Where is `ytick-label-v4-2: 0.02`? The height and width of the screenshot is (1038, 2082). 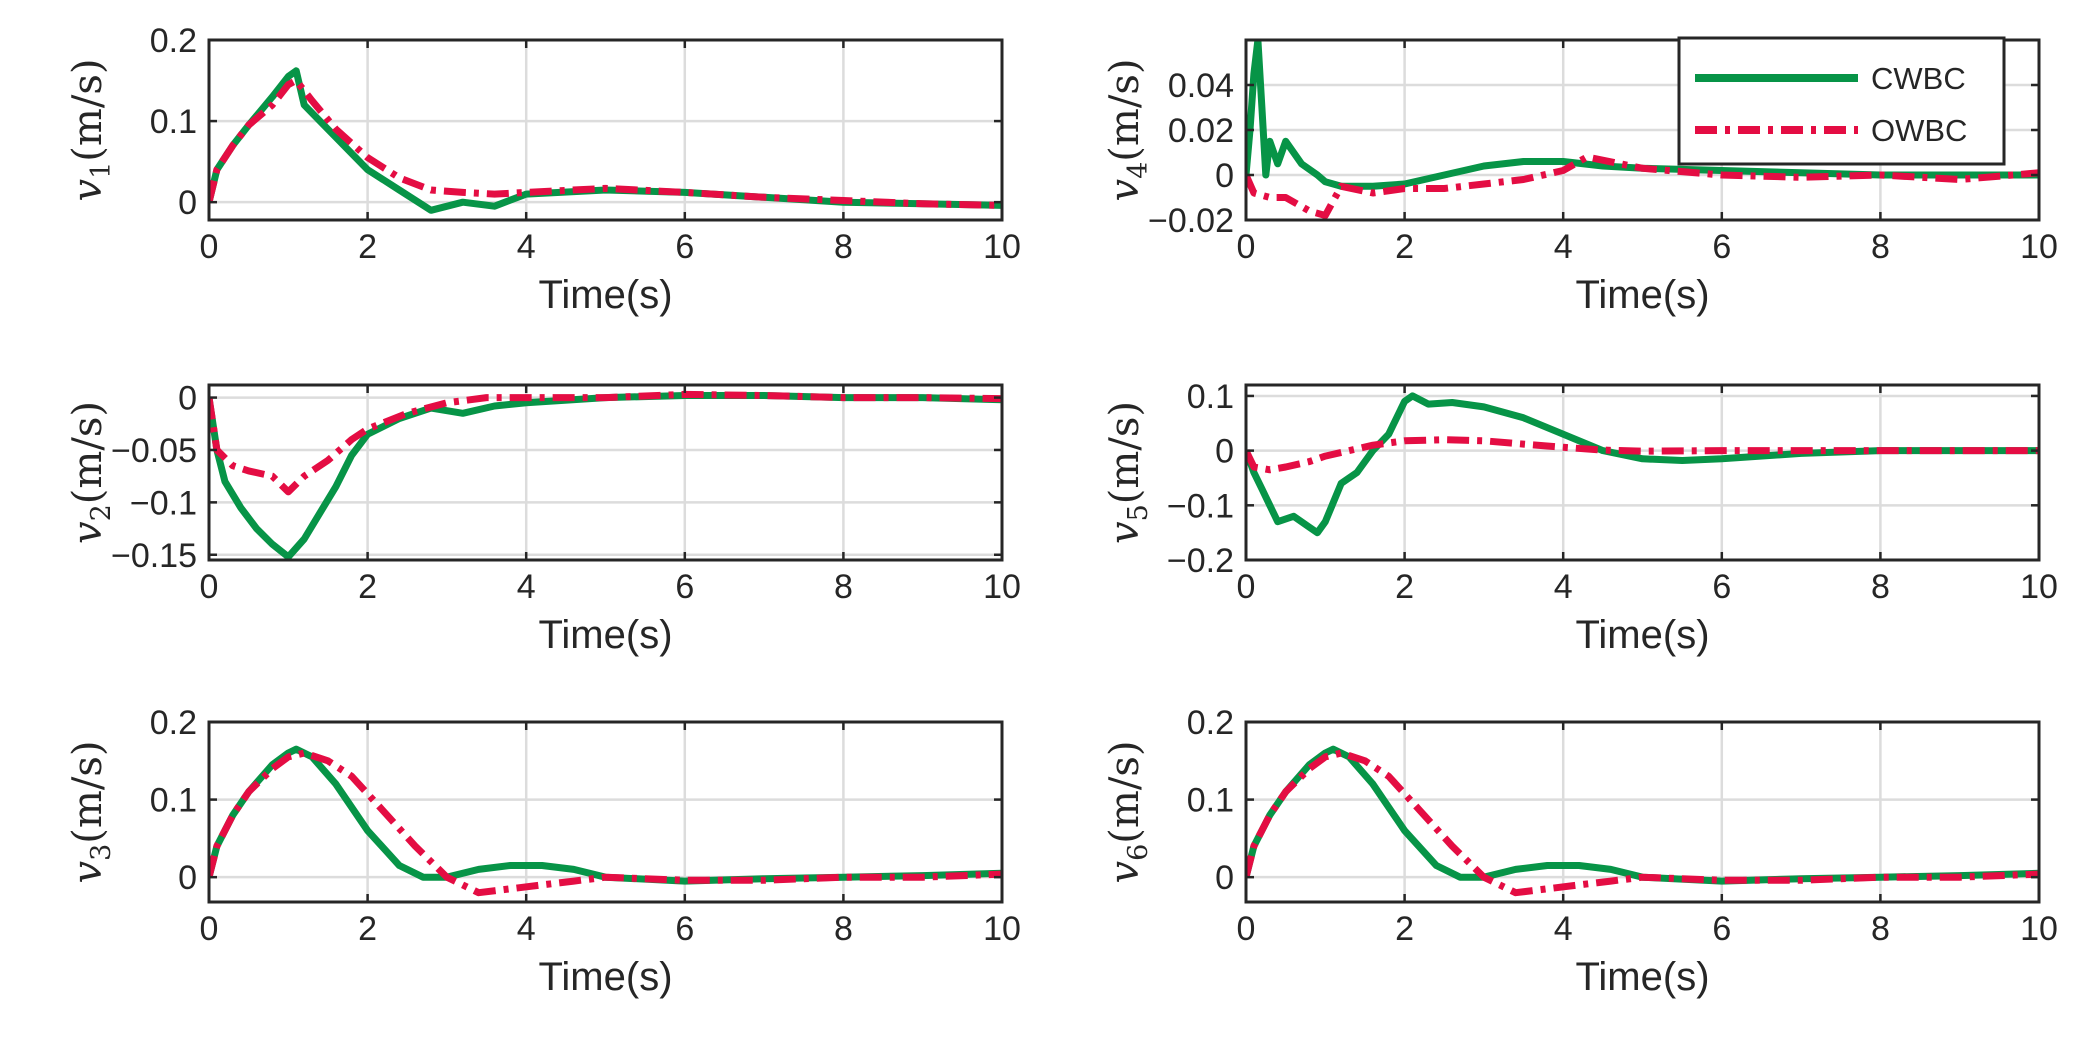 ytick-label-v4-2: 0.02 is located at coordinates (1201, 131).